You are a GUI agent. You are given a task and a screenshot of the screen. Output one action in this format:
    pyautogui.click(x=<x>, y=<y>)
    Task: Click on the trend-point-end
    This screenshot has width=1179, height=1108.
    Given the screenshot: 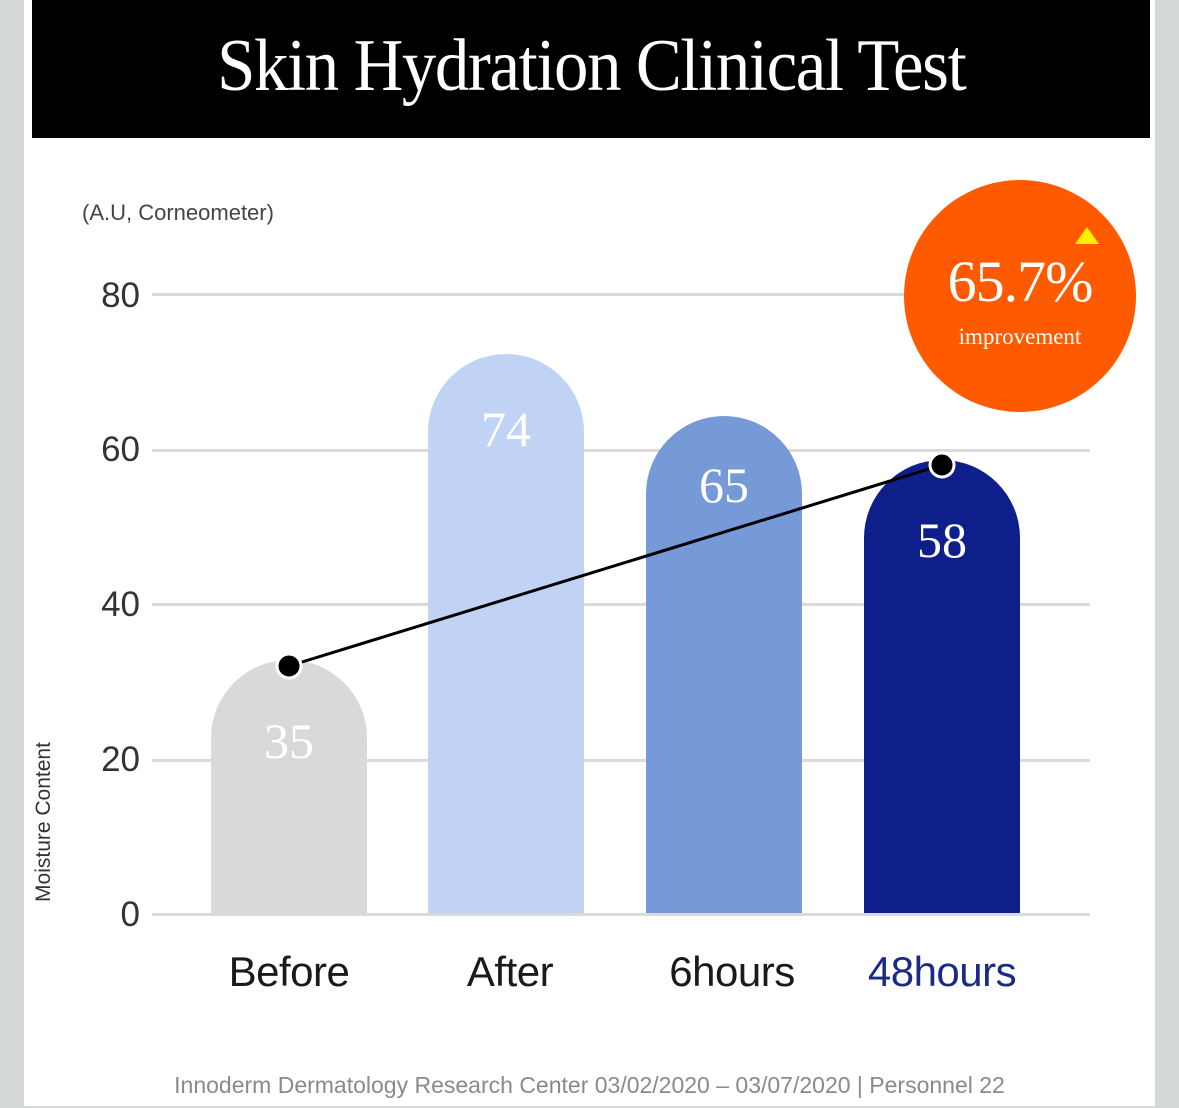 What is the action you would take?
    pyautogui.click(x=942, y=465)
    